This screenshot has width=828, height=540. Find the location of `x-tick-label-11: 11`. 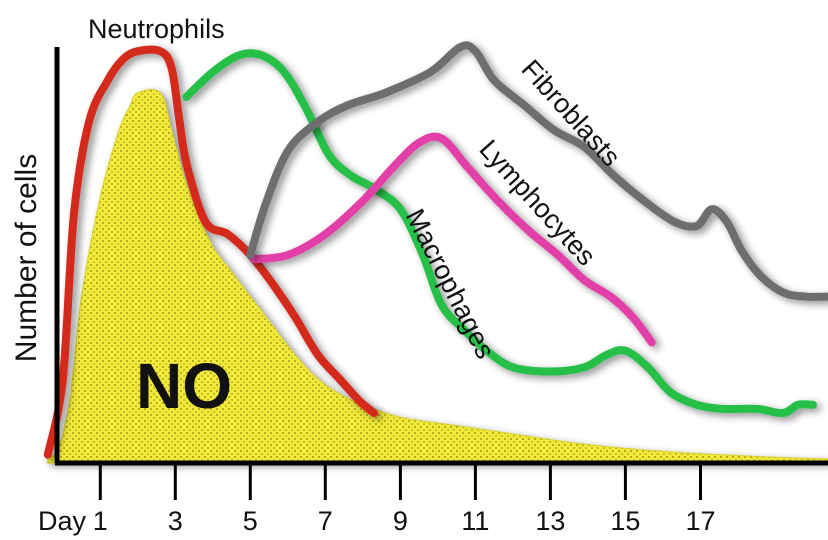

x-tick-label-11: 11 is located at coordinates (475, 521).